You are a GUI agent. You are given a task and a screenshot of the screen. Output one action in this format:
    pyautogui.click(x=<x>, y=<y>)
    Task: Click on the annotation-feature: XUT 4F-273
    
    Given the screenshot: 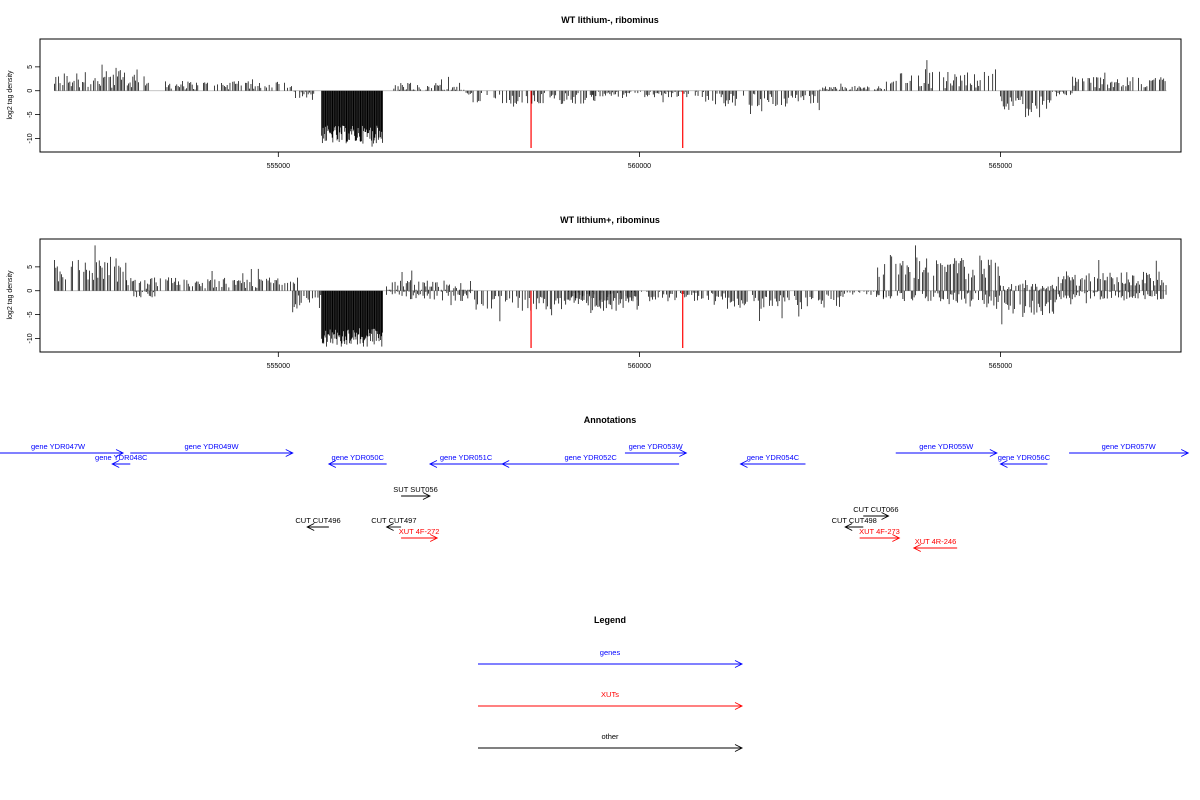 What is the action you would take?
    pyautogui.click(x=880, y=534)
    